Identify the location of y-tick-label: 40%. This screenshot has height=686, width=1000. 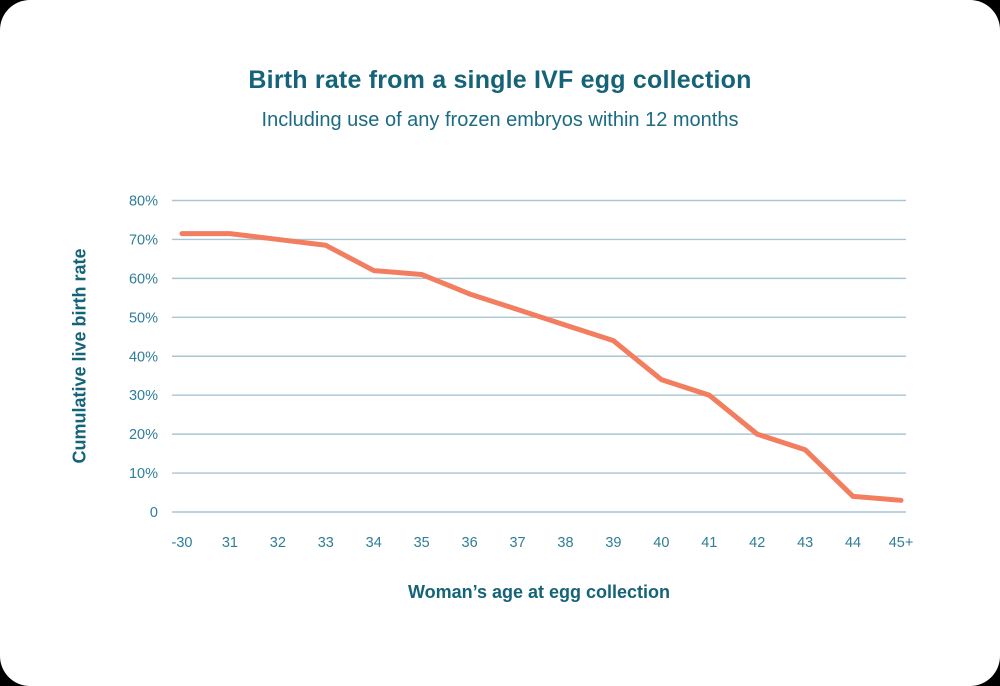
(143, 357).